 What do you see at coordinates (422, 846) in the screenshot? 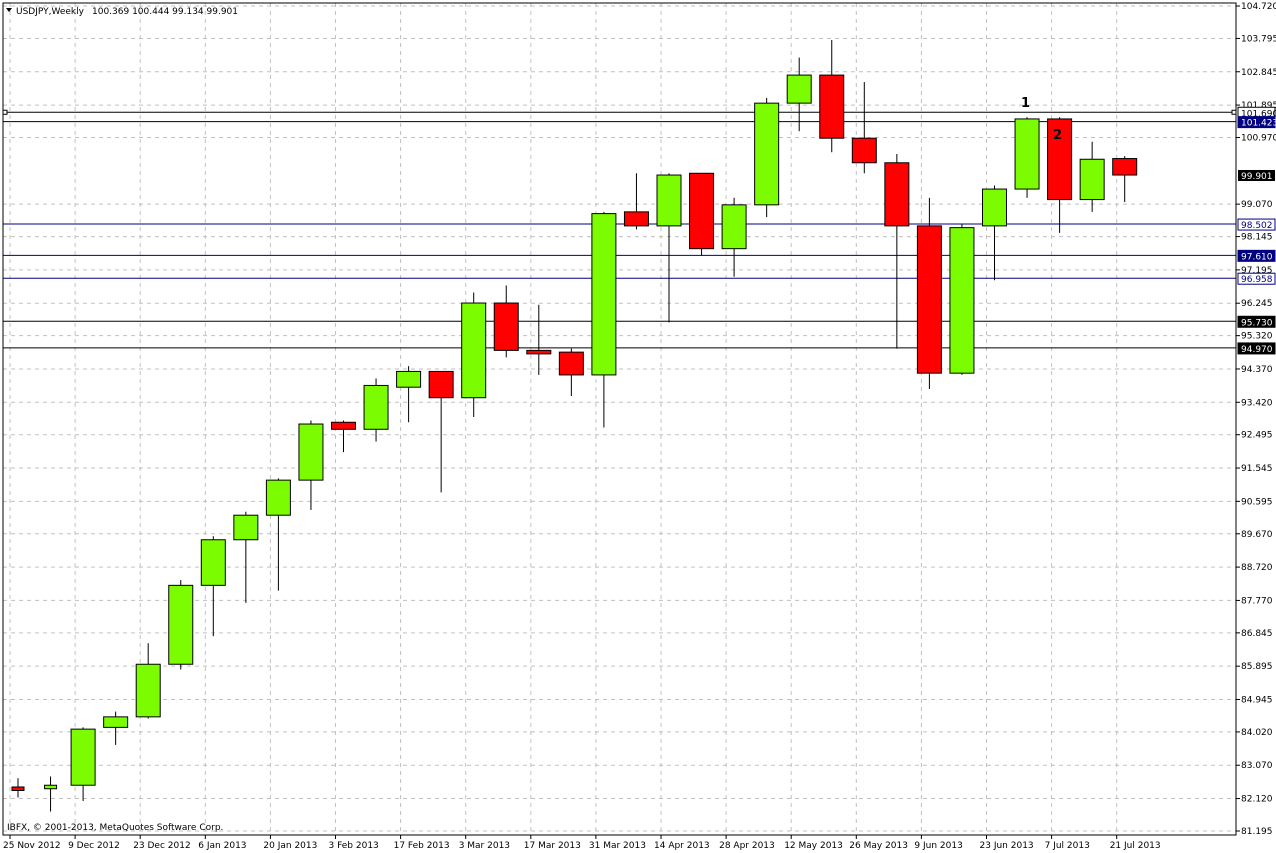
I see `x-tick-label: 17 Feb 2013` at bounding box center [422, 846].